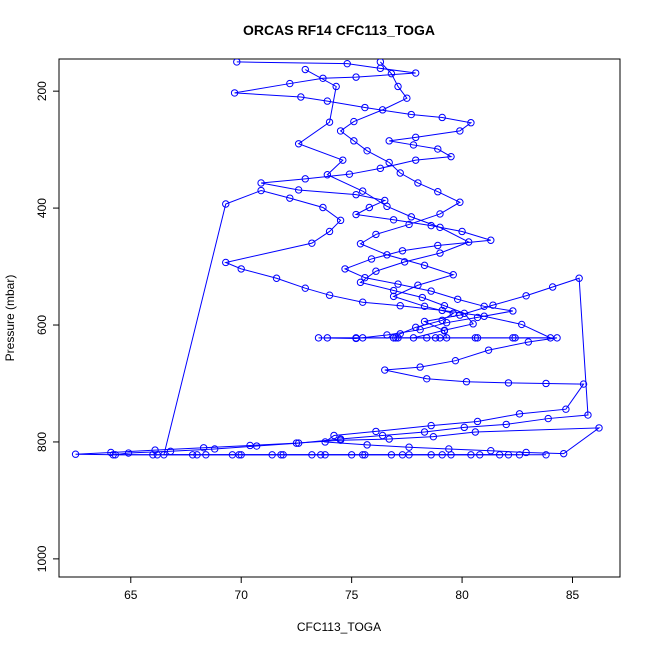 This screenshot has width=650, height=650. Describe the element at coordinates (42, 558) in the screenshot. I see `y-tick-label: 1000` at that location.